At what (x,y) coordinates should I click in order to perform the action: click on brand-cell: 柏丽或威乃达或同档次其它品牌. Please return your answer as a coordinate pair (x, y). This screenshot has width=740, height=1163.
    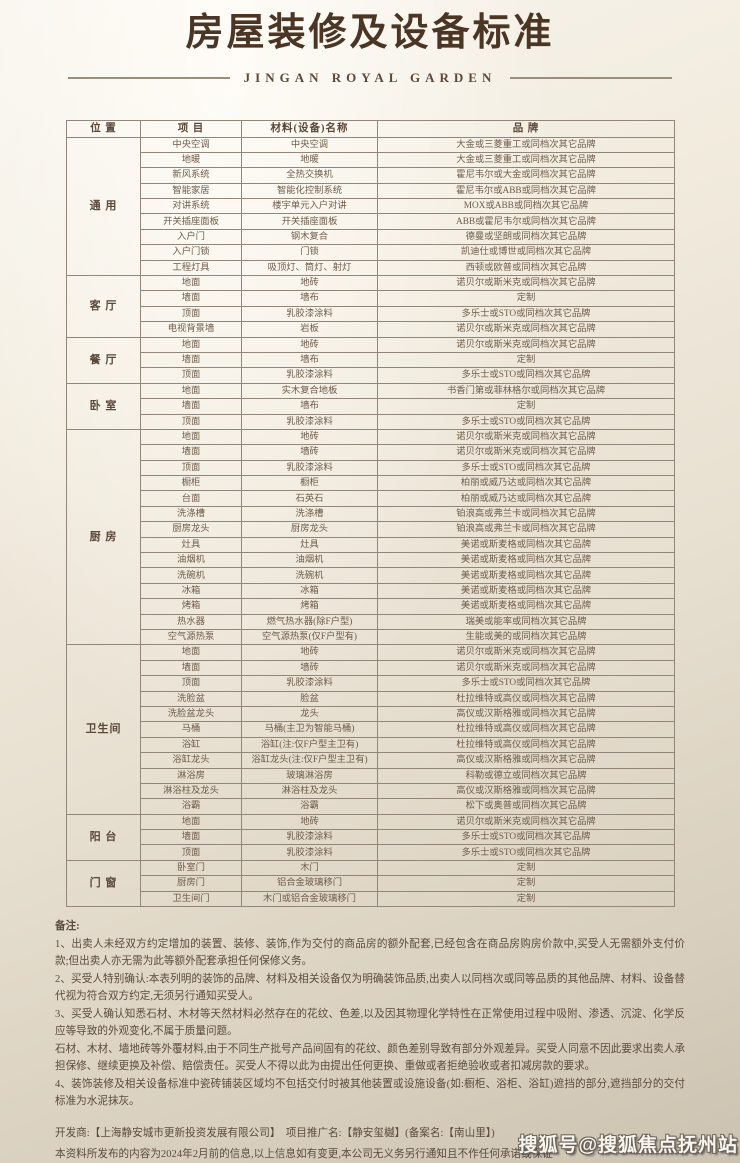
    Looking at the image, I should click on (526, 483).